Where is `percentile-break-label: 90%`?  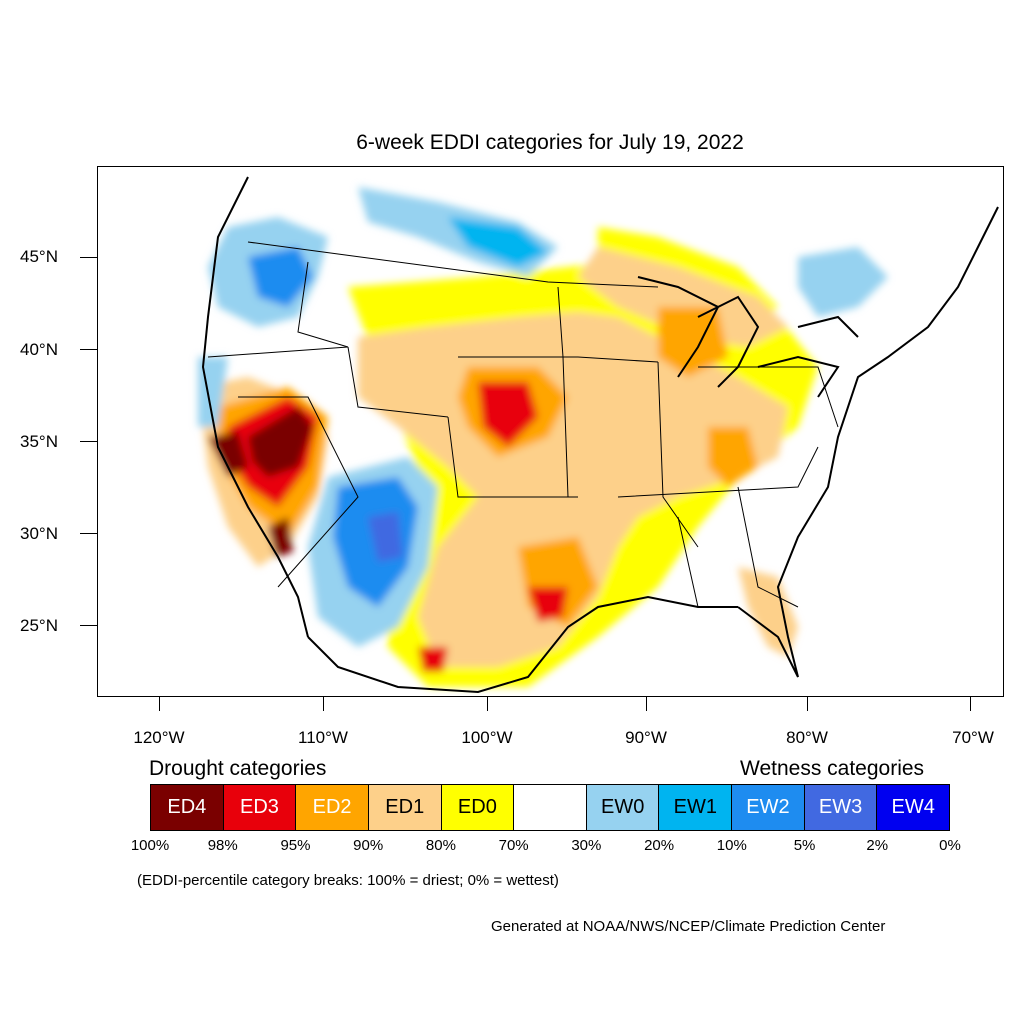
percentile-break-label: 90% is located at coordinates (368, 845).